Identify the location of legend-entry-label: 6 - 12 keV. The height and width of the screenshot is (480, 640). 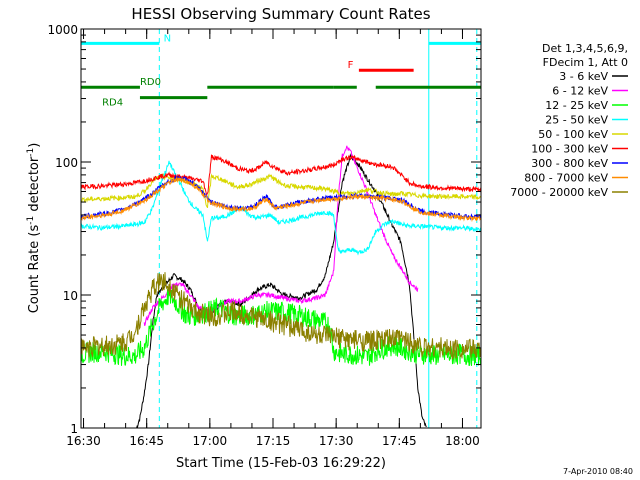
(580, 91).